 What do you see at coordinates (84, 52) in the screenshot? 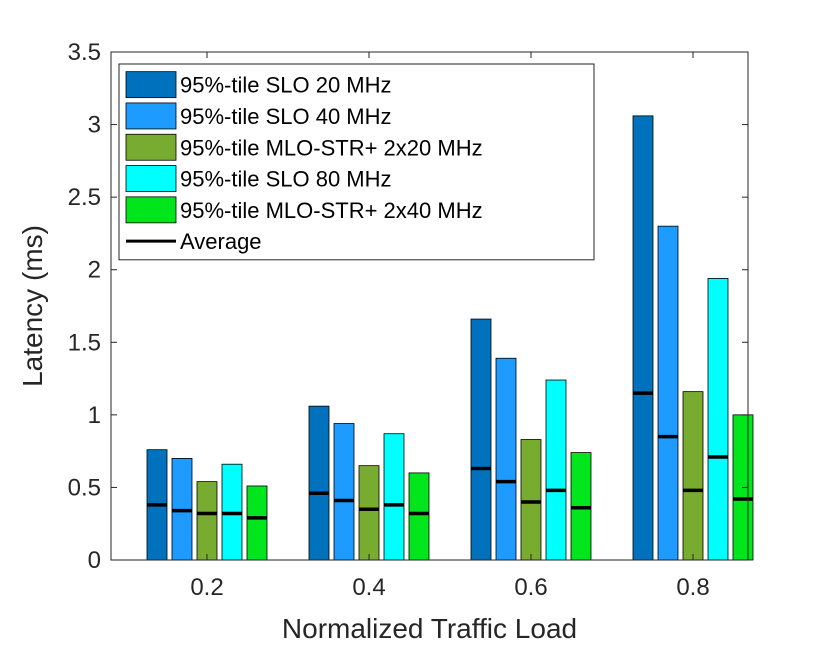
I see `y-tick-label: 3.5` at bounding box center [84, 52].